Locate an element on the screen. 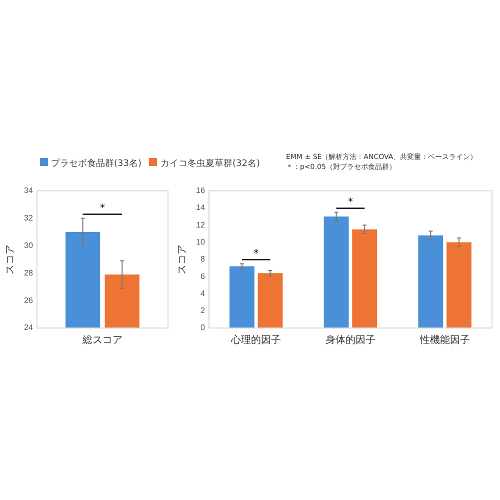 Image resolution: width=500 pixels, height=500 pixels. y-tick-label: 16 is located at coordinates (201, 191).